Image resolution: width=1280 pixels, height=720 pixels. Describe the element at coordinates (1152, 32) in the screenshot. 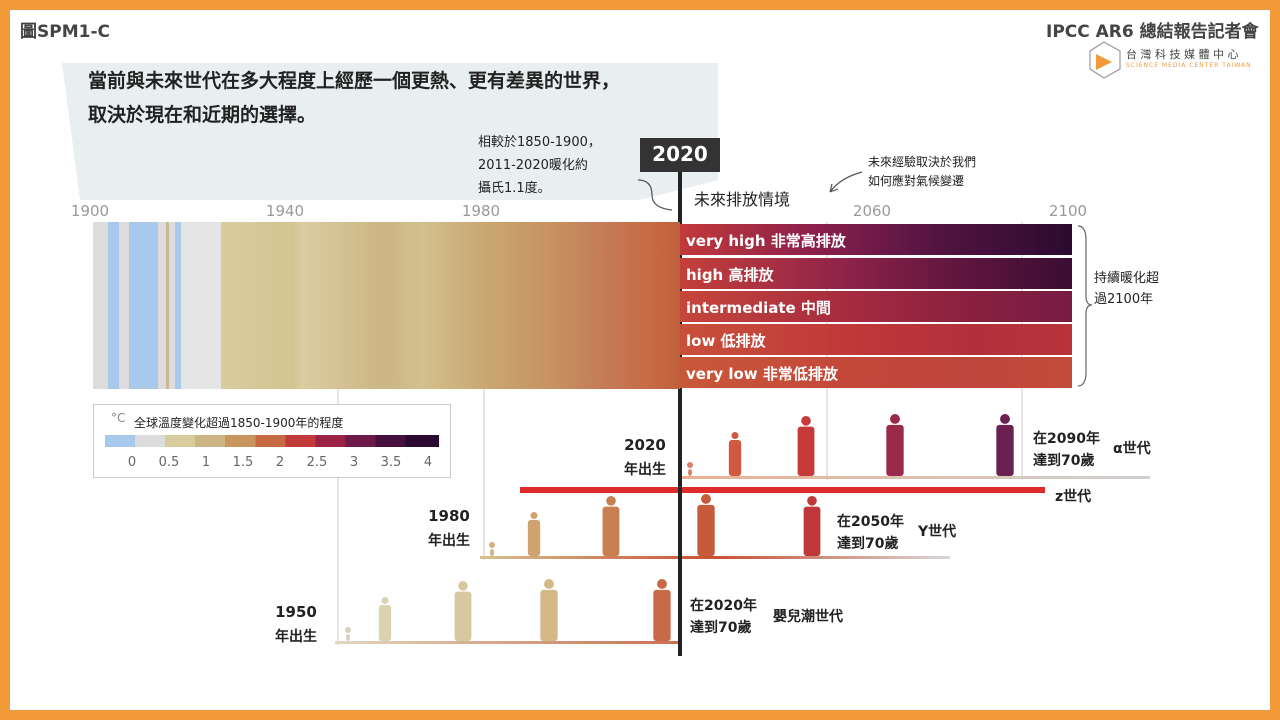

I see `event-title: IPCC AR6 總結報告記者會` at that location.